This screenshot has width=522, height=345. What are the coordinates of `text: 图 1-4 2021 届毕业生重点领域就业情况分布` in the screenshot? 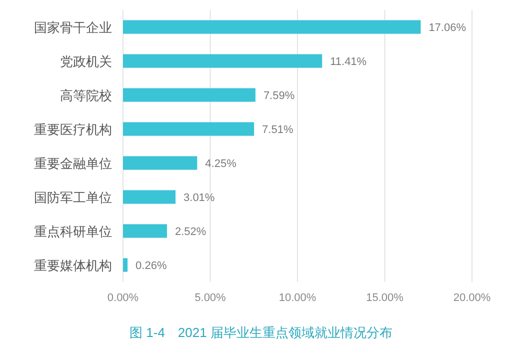 It's located at (261, 332).